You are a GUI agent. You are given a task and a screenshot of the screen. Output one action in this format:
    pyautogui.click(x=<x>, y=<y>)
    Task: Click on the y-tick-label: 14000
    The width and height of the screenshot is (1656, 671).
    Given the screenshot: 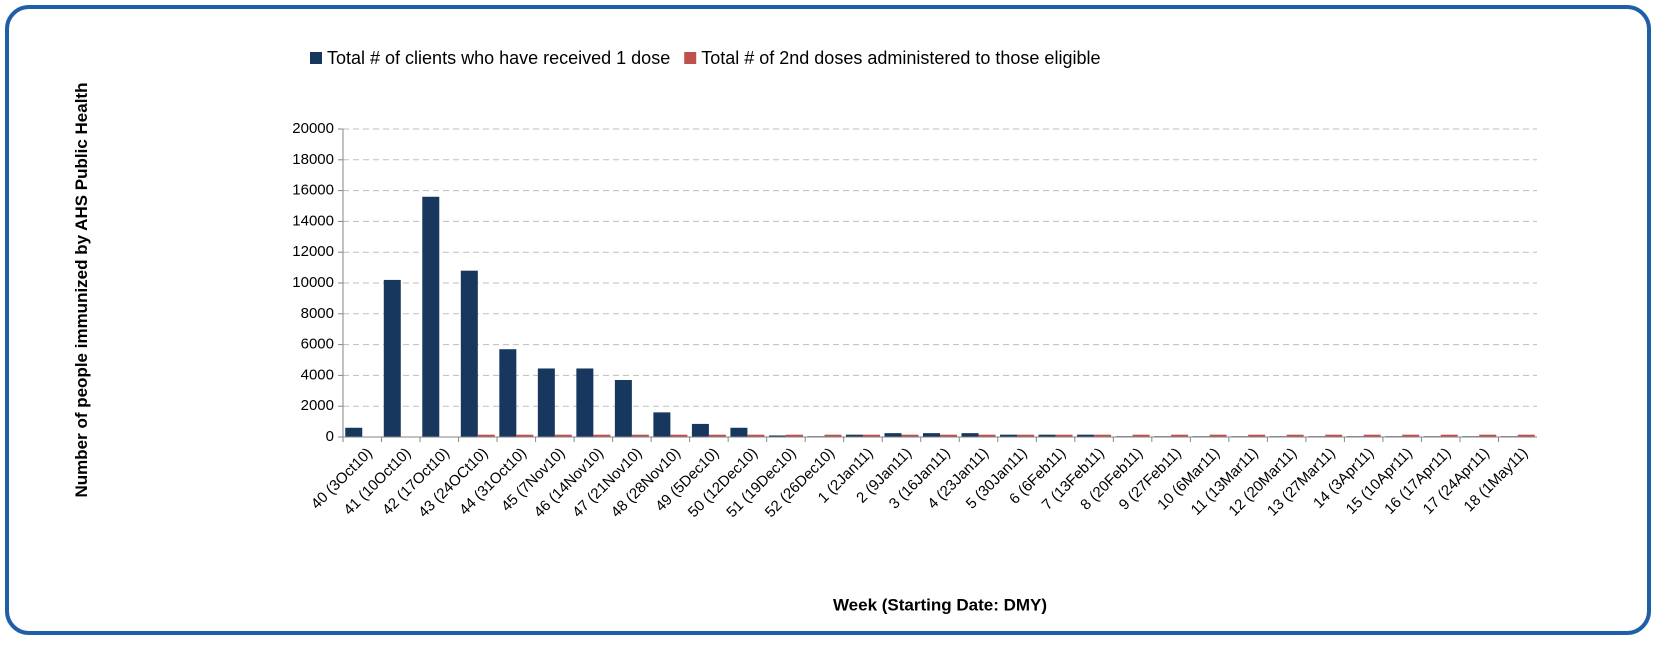 What is the action you would take?
    pyautogui.click(x=313, y=220)
    